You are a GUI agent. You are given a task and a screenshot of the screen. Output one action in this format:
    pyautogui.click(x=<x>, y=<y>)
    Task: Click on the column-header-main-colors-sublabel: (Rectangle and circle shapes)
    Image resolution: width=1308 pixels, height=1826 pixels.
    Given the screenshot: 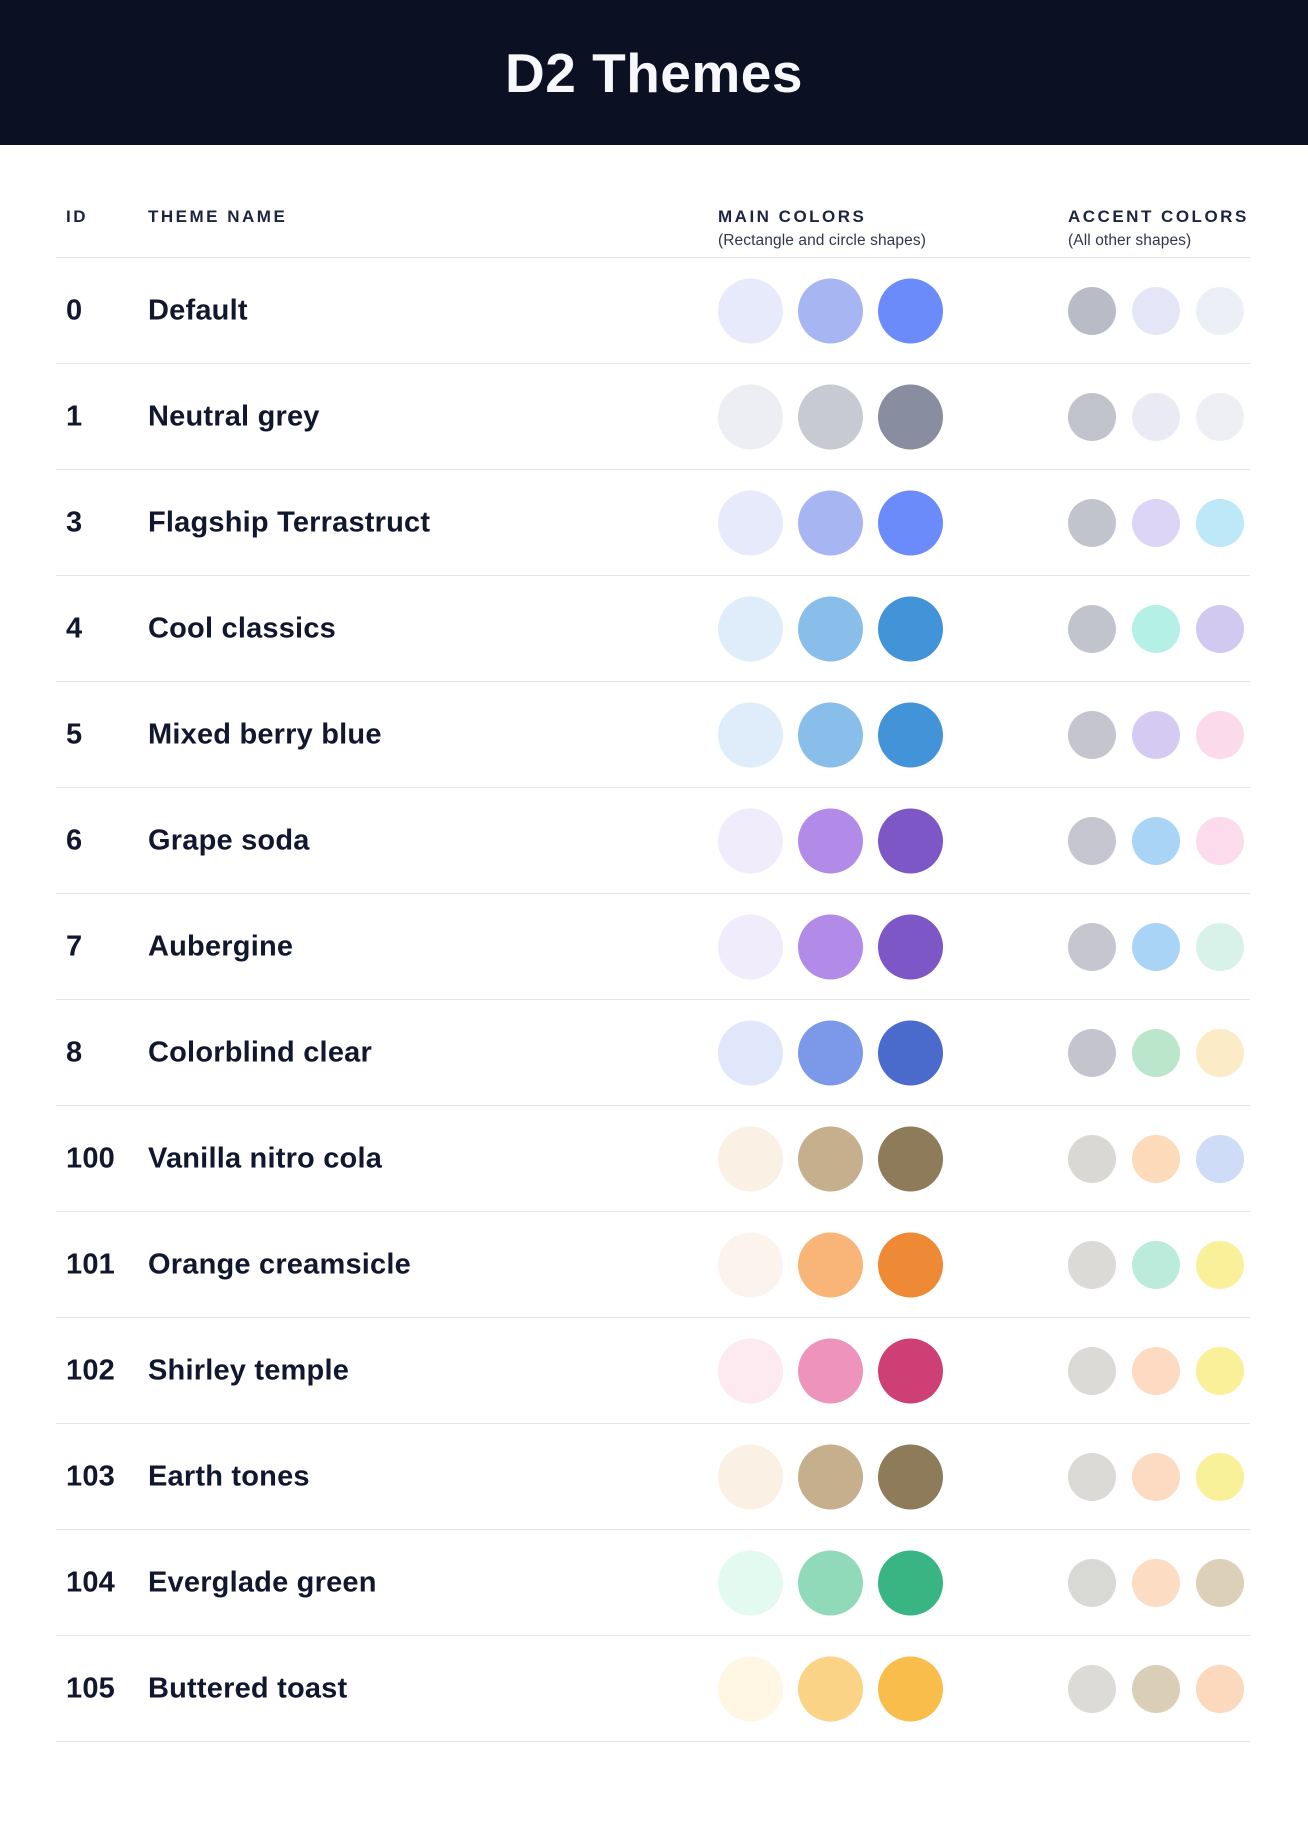 What is the action you would take?
    pyautogui.click(x=822, y=240)
    